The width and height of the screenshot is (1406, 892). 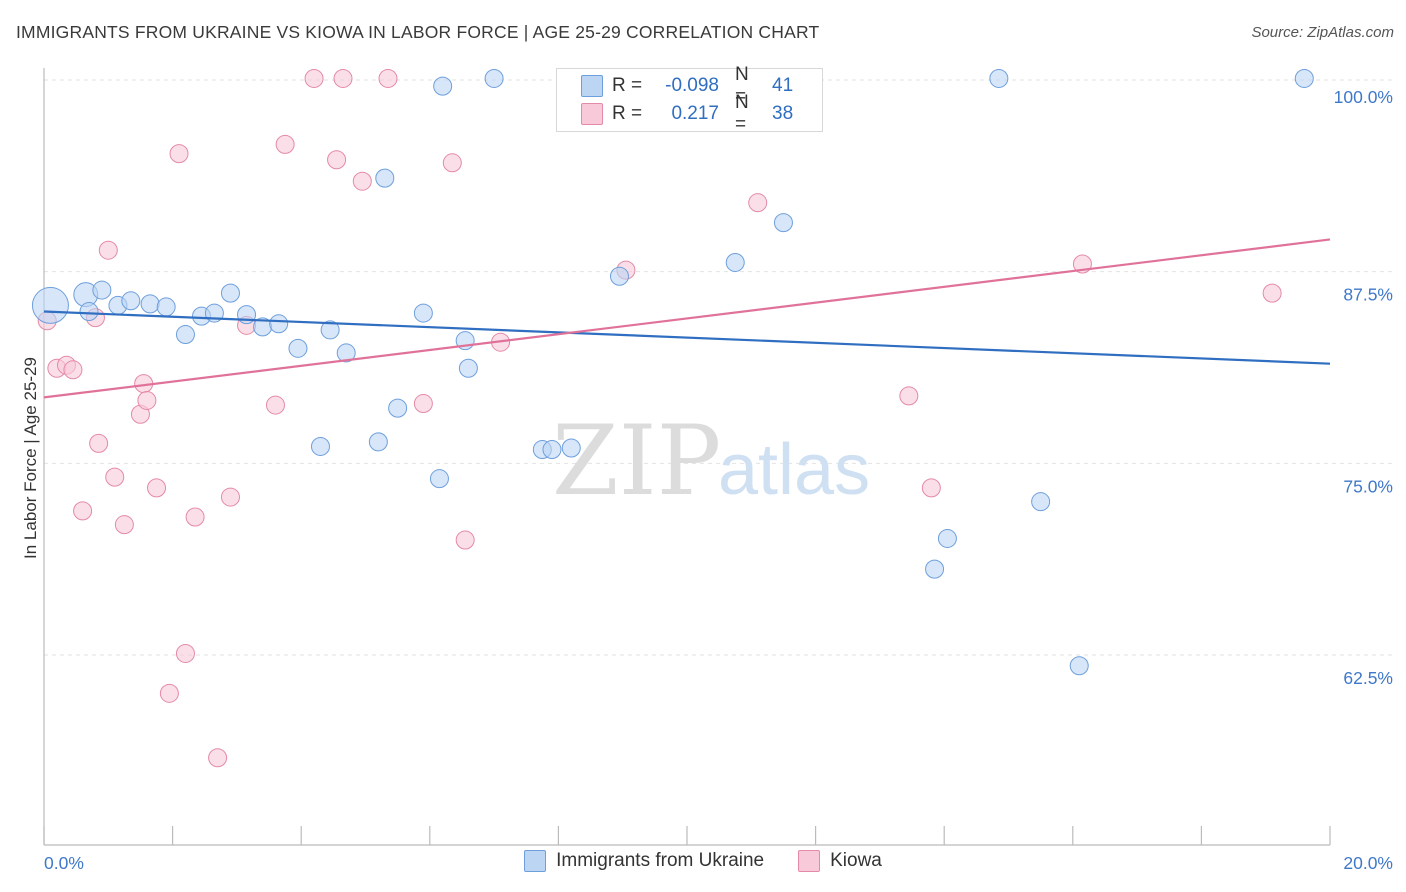 What do you see at coordinates (1368, 678) in the screenshot?
I see `y-tick-label: 62.5%` at bounding box center [1368, 678].